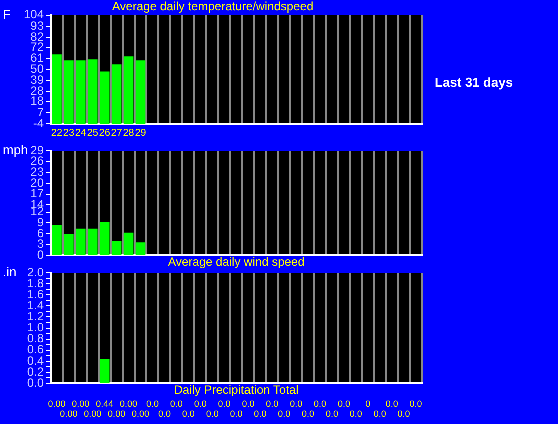 This screenshot has height=424, width=558. I want to click on y-axis-title: mph, so click(15, 150).